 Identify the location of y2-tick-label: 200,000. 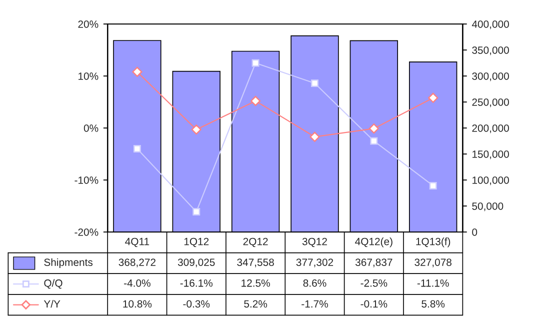
(490, 129).